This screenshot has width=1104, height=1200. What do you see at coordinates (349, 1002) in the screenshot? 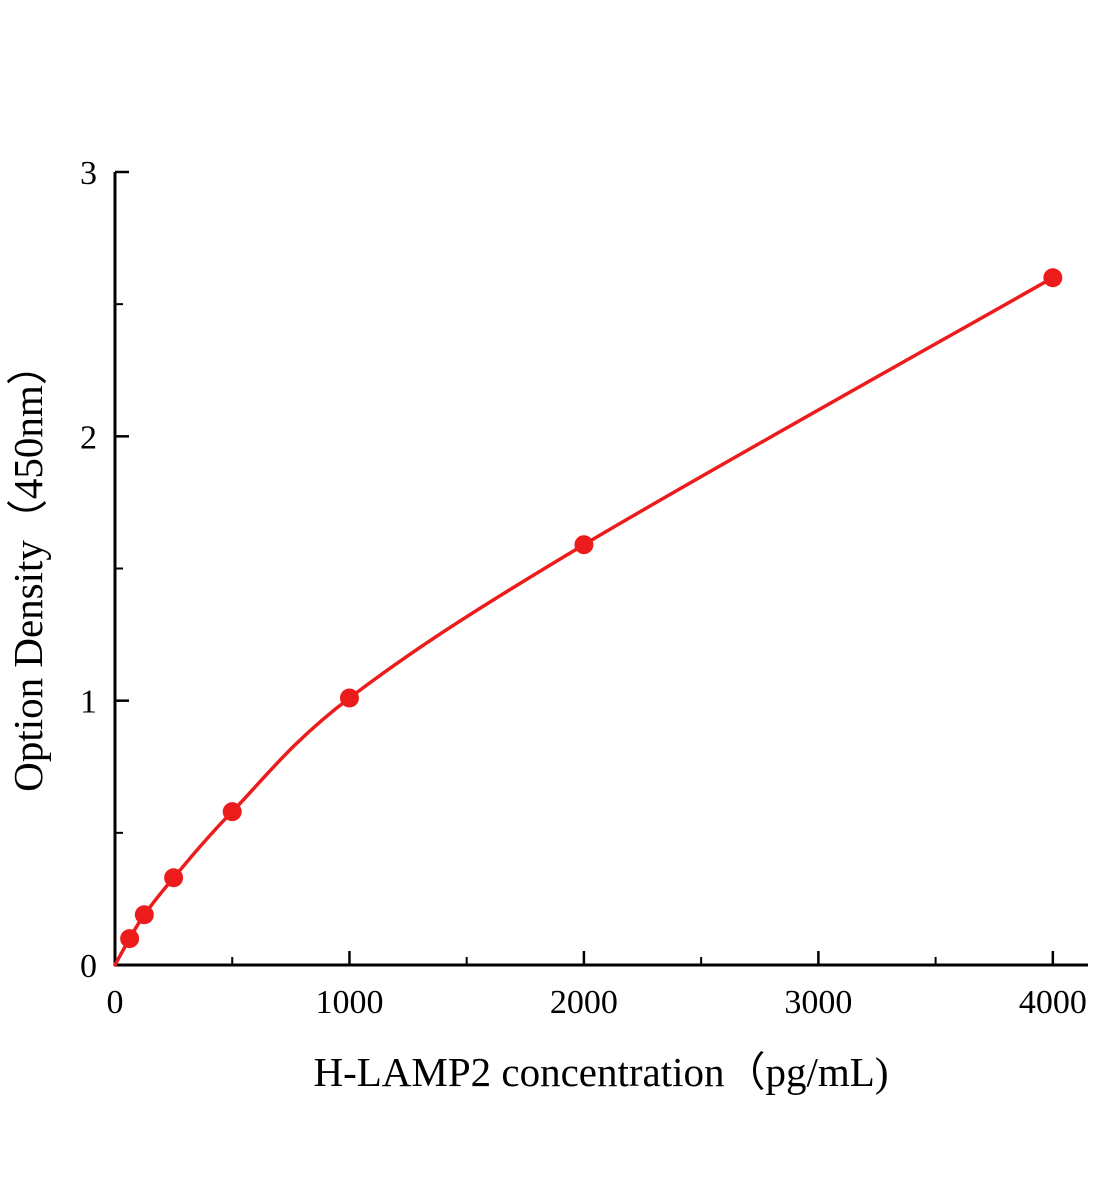
I see `x-tick-label: 1000` at bounding box center [349, 1002].